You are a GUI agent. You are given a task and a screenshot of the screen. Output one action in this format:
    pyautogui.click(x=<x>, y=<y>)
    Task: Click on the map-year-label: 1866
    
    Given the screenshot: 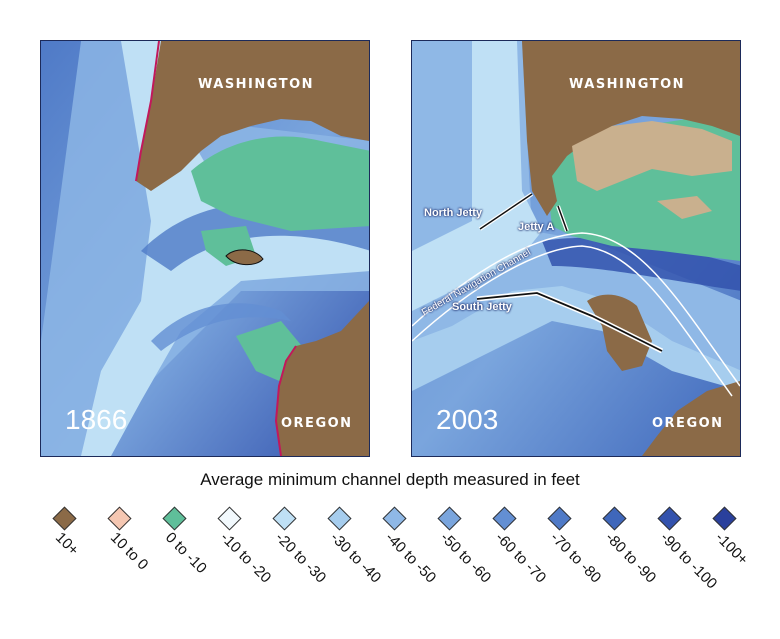 What is the action you would take?
    pyautogui.click(x=96, y=419)
    